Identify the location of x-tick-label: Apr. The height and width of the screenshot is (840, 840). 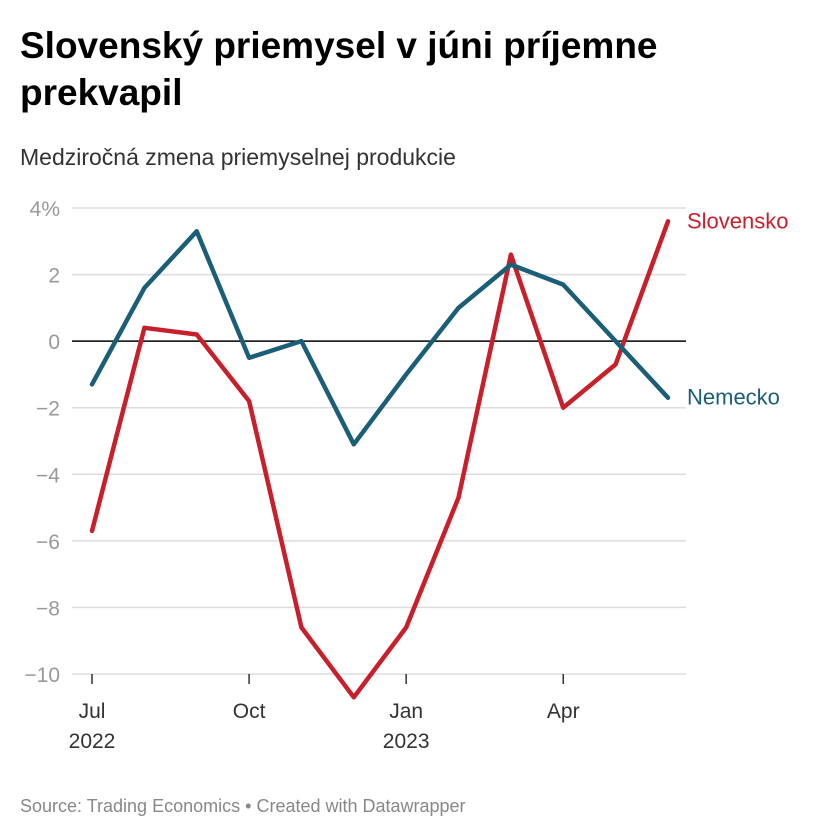
(563, 711).